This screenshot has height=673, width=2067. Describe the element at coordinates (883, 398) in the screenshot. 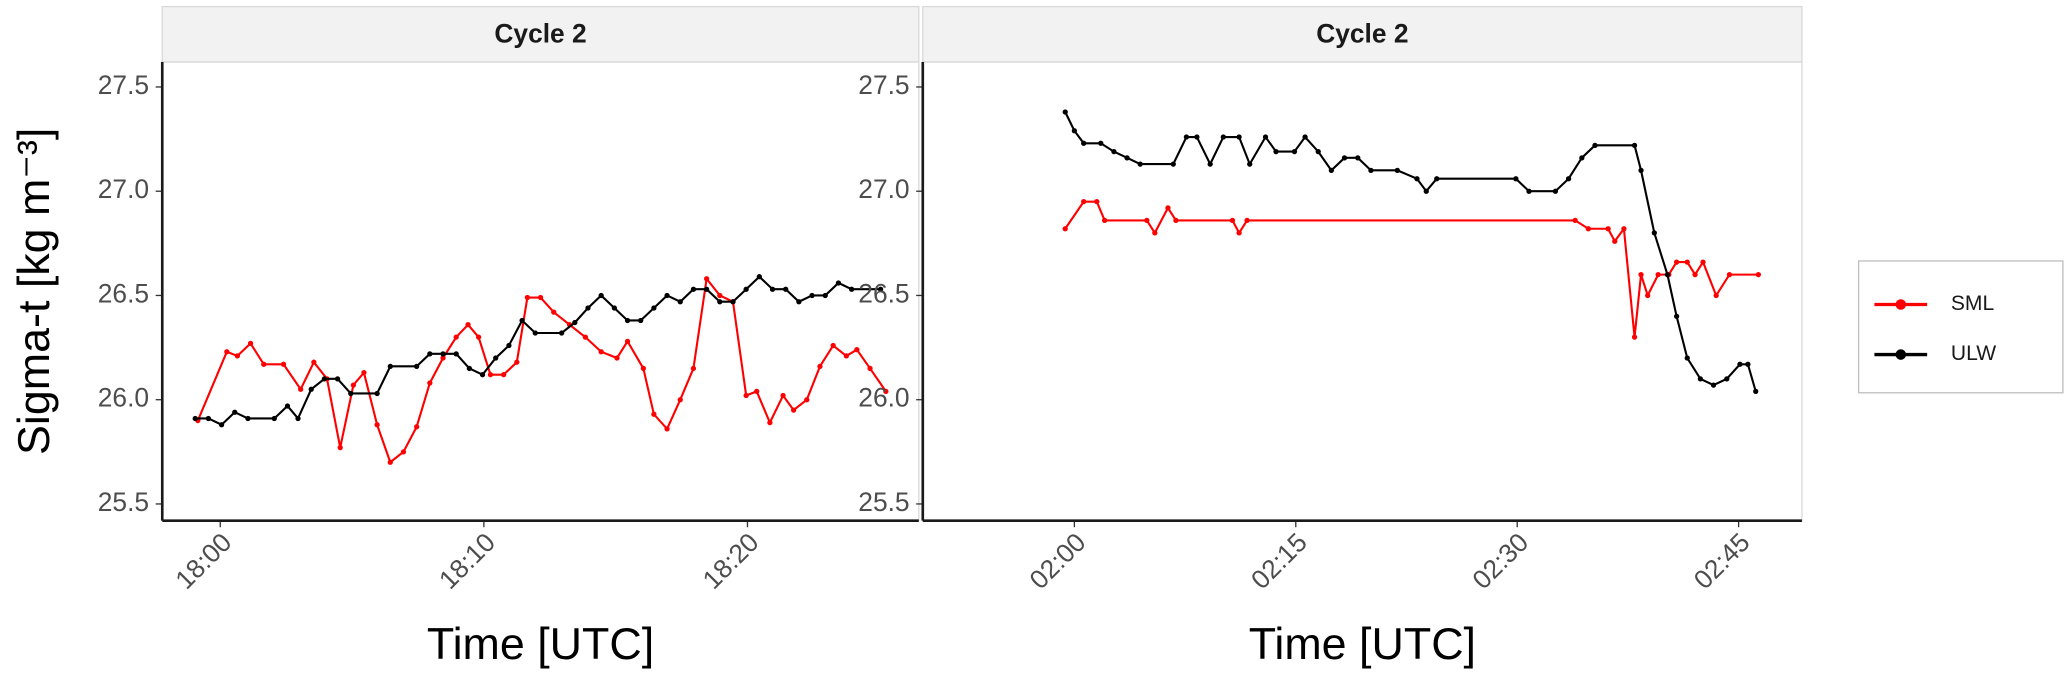

I see `y-tick-label: 26.0` at that location.